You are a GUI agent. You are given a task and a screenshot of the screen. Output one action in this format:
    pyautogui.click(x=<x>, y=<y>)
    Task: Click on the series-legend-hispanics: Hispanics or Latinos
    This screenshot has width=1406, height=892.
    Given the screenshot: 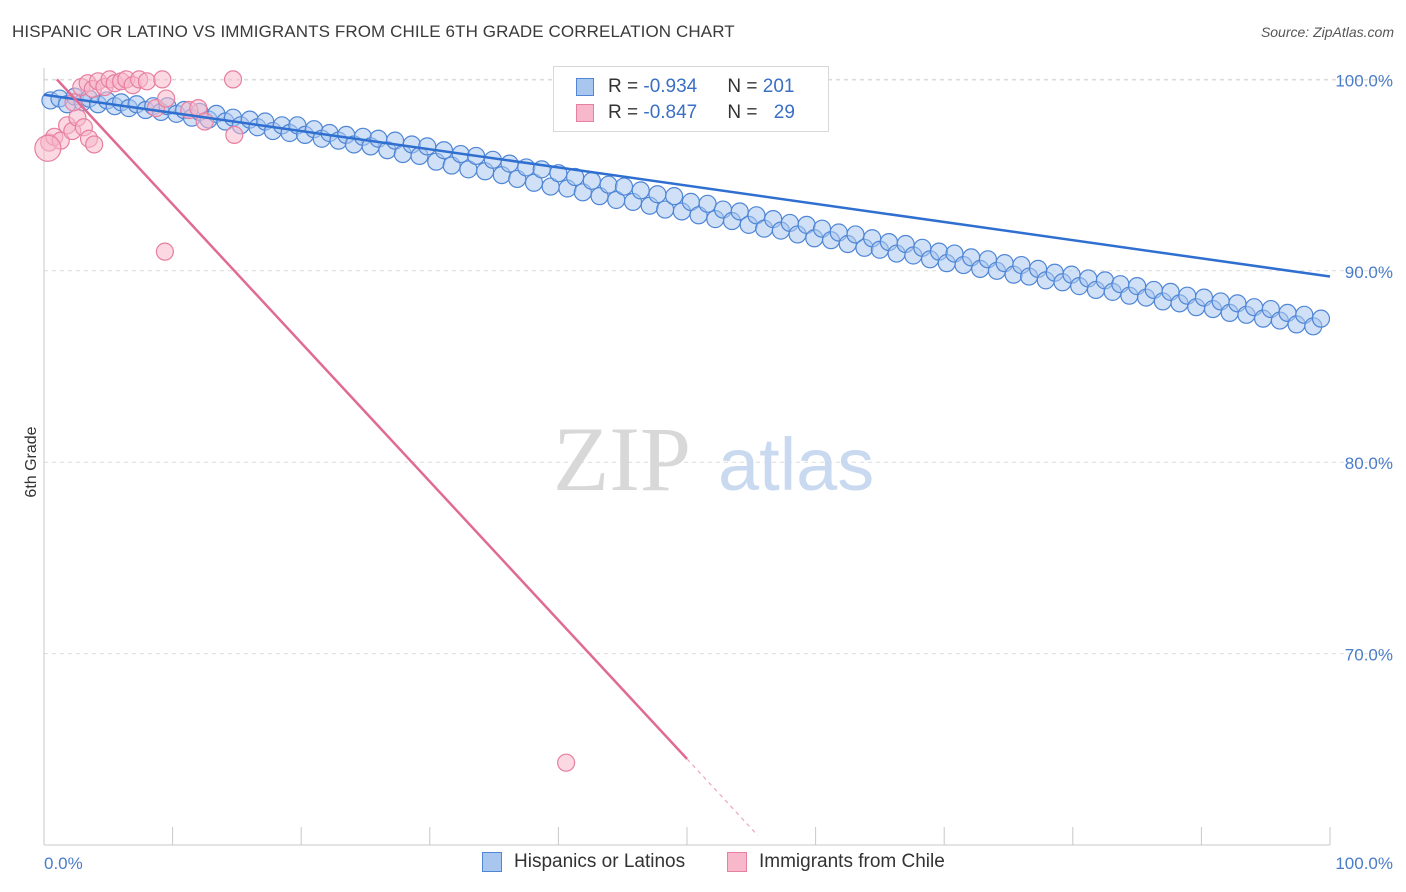 What is the action you would take?
    pyautogui.click(x=583, y=862)
    